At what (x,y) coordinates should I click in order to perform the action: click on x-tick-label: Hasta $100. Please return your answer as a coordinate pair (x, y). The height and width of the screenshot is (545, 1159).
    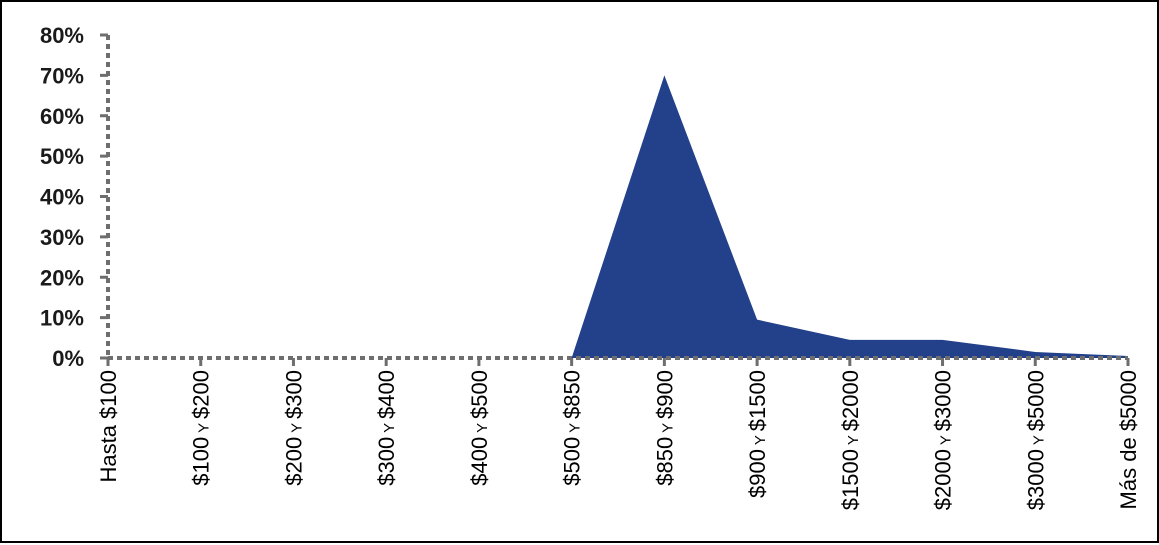
    Looking at the image, I should click on (108, 426).